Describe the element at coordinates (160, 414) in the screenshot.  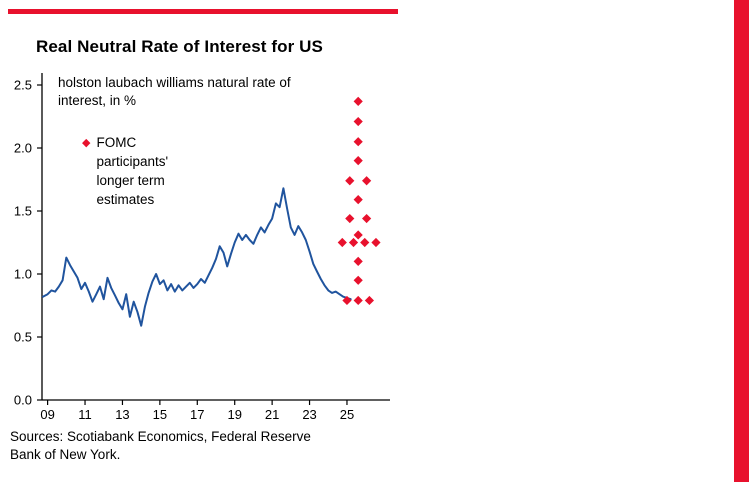
I see `x-tick-label: 15` at that location.